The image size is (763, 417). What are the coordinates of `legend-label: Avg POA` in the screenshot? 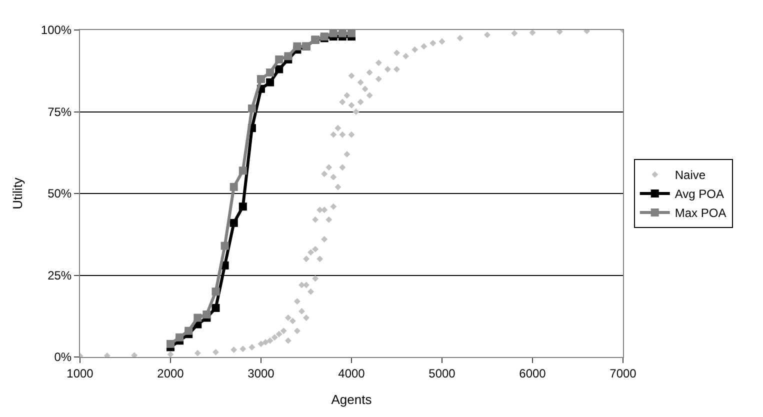 It's located at (699, 194).